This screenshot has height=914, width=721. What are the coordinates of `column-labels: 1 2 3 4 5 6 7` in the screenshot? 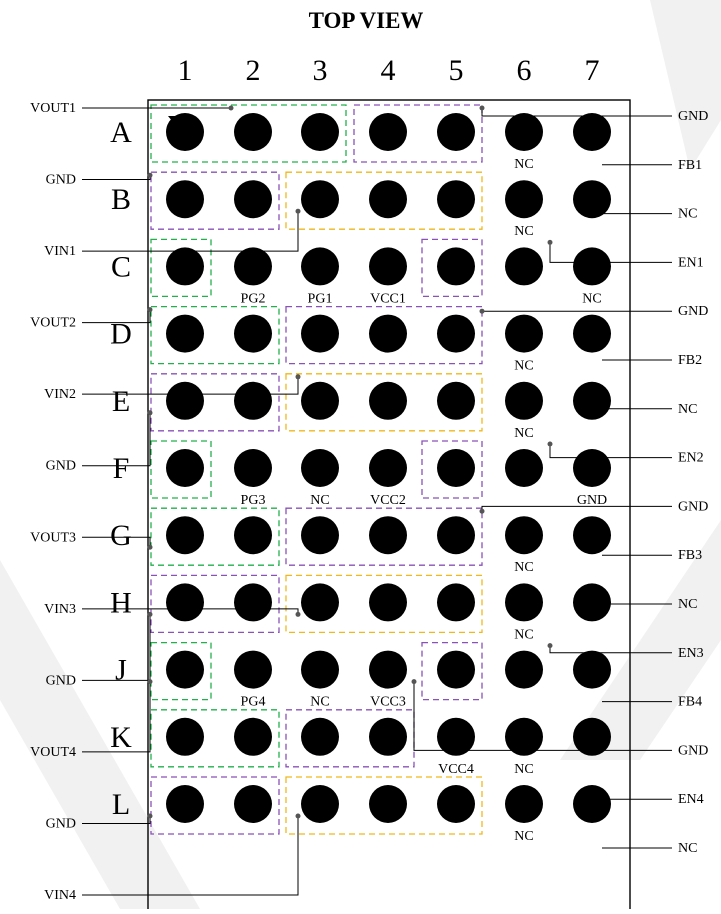 It's located at (389, 70).